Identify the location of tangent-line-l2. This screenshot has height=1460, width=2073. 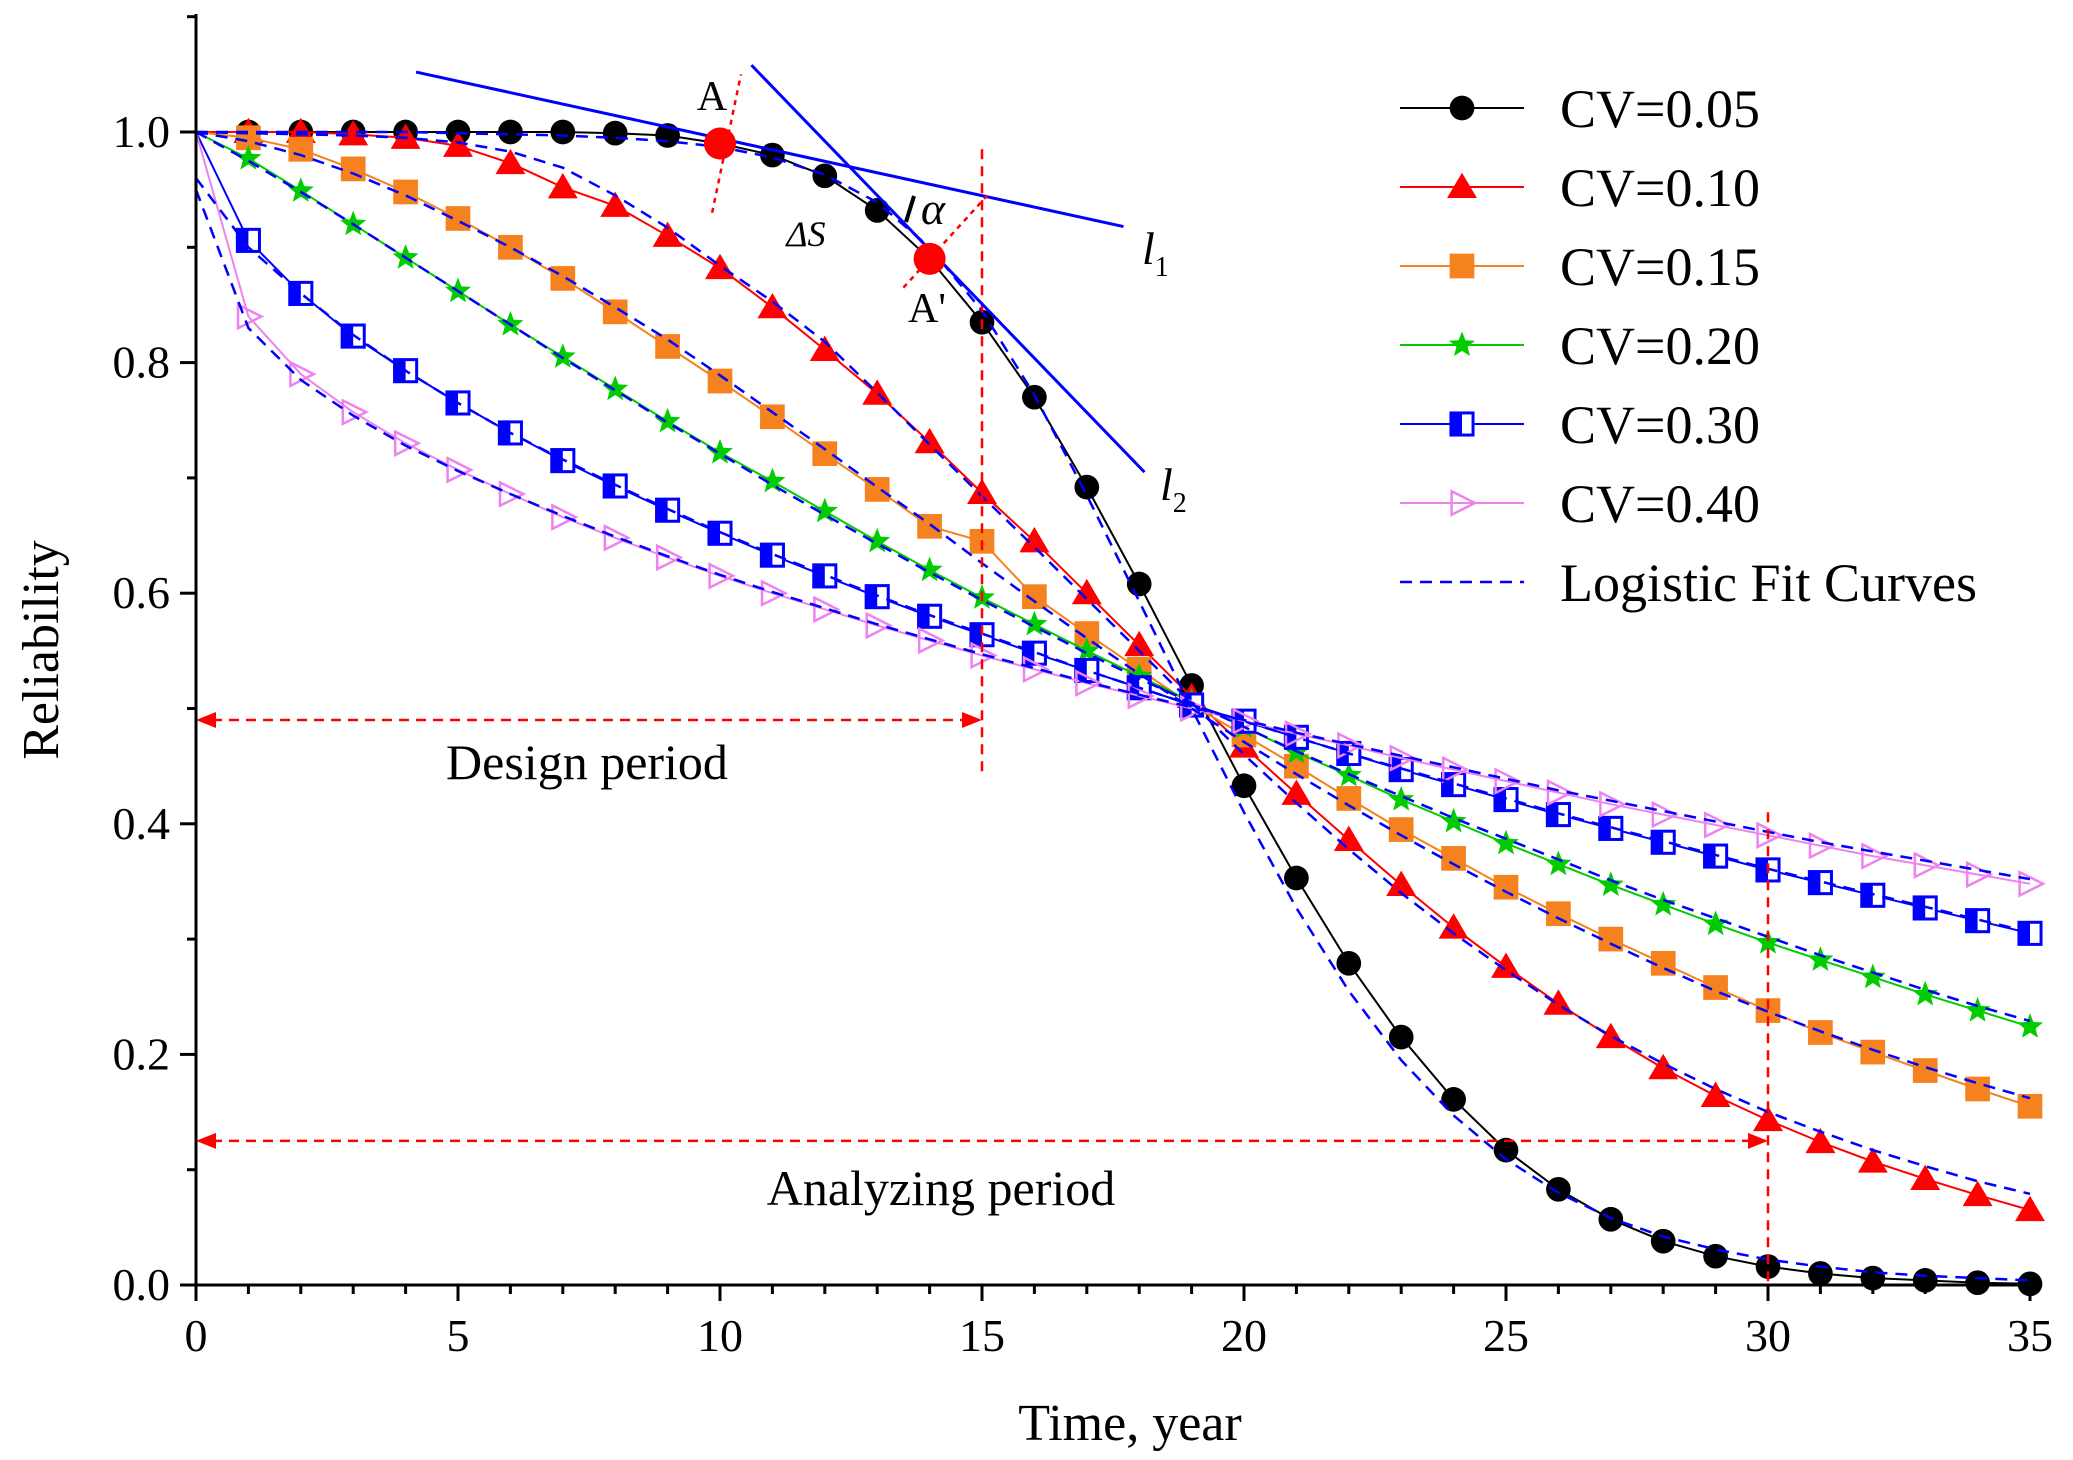
(948, 269).